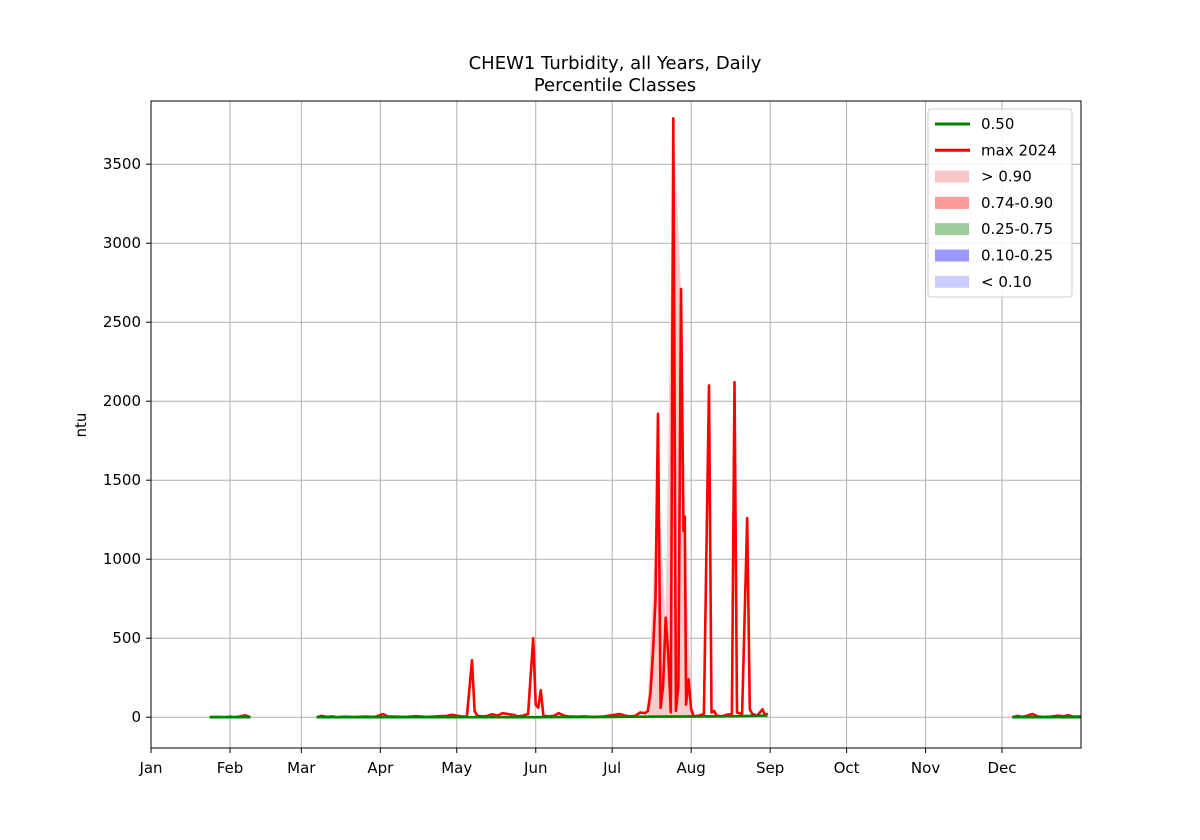 Image resolution: width=1200 pixels, height=840 pixels. Describe the element at coordinates (122, 480) in the screenshot. I see `y-tick-label: 1500` at that location.